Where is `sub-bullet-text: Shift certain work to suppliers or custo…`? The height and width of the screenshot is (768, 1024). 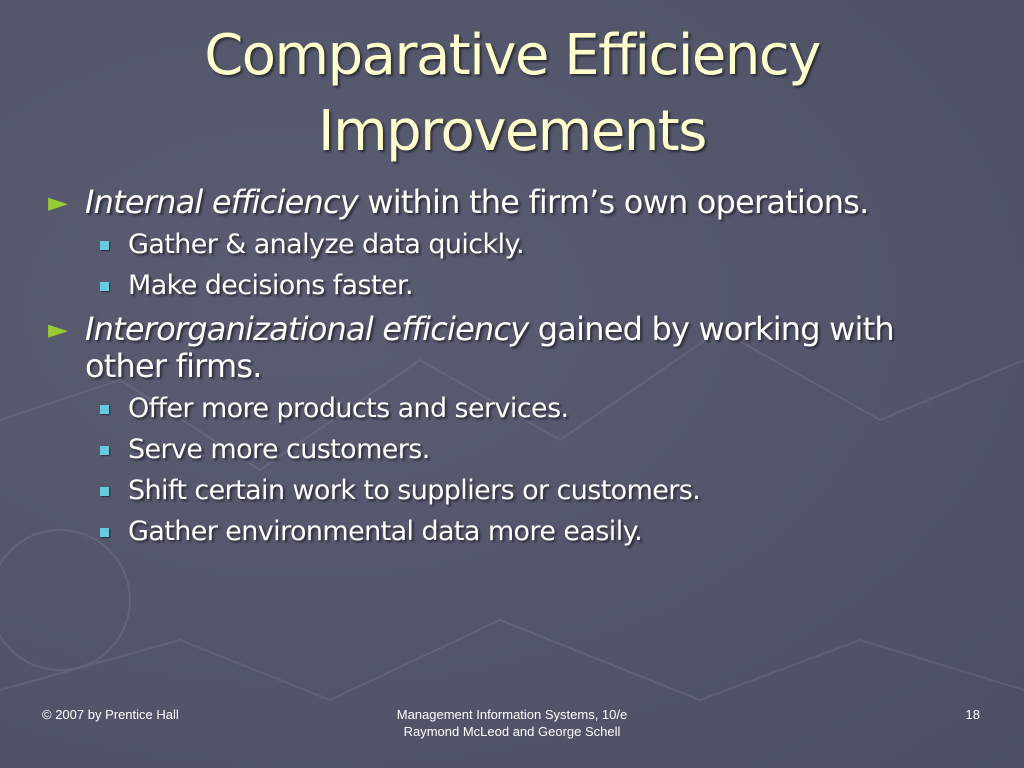 sub-bullet-text: Shift certain work to suppliers or custo… is located at coordinates (414, 490).